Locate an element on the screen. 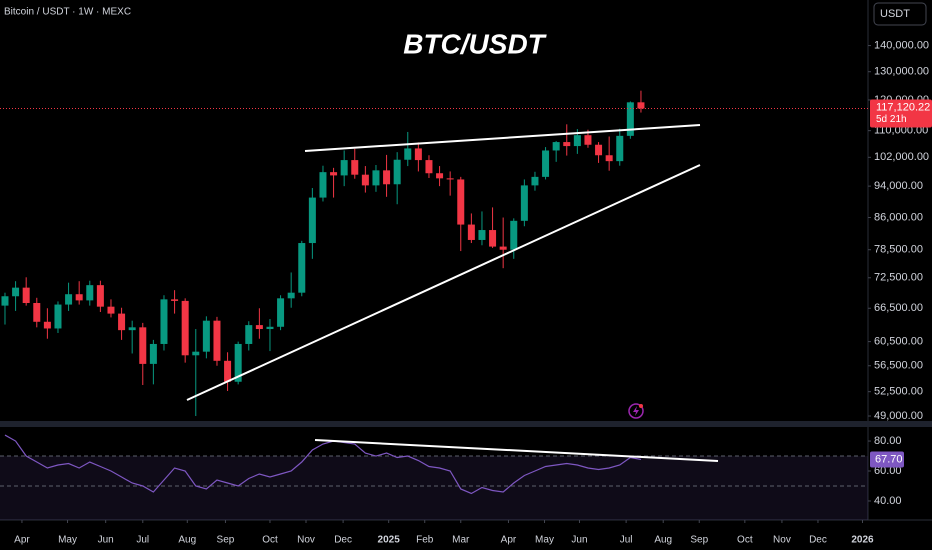 This screenshot has width=932, height=550. alert-icon is located at coordinates (636, 411).